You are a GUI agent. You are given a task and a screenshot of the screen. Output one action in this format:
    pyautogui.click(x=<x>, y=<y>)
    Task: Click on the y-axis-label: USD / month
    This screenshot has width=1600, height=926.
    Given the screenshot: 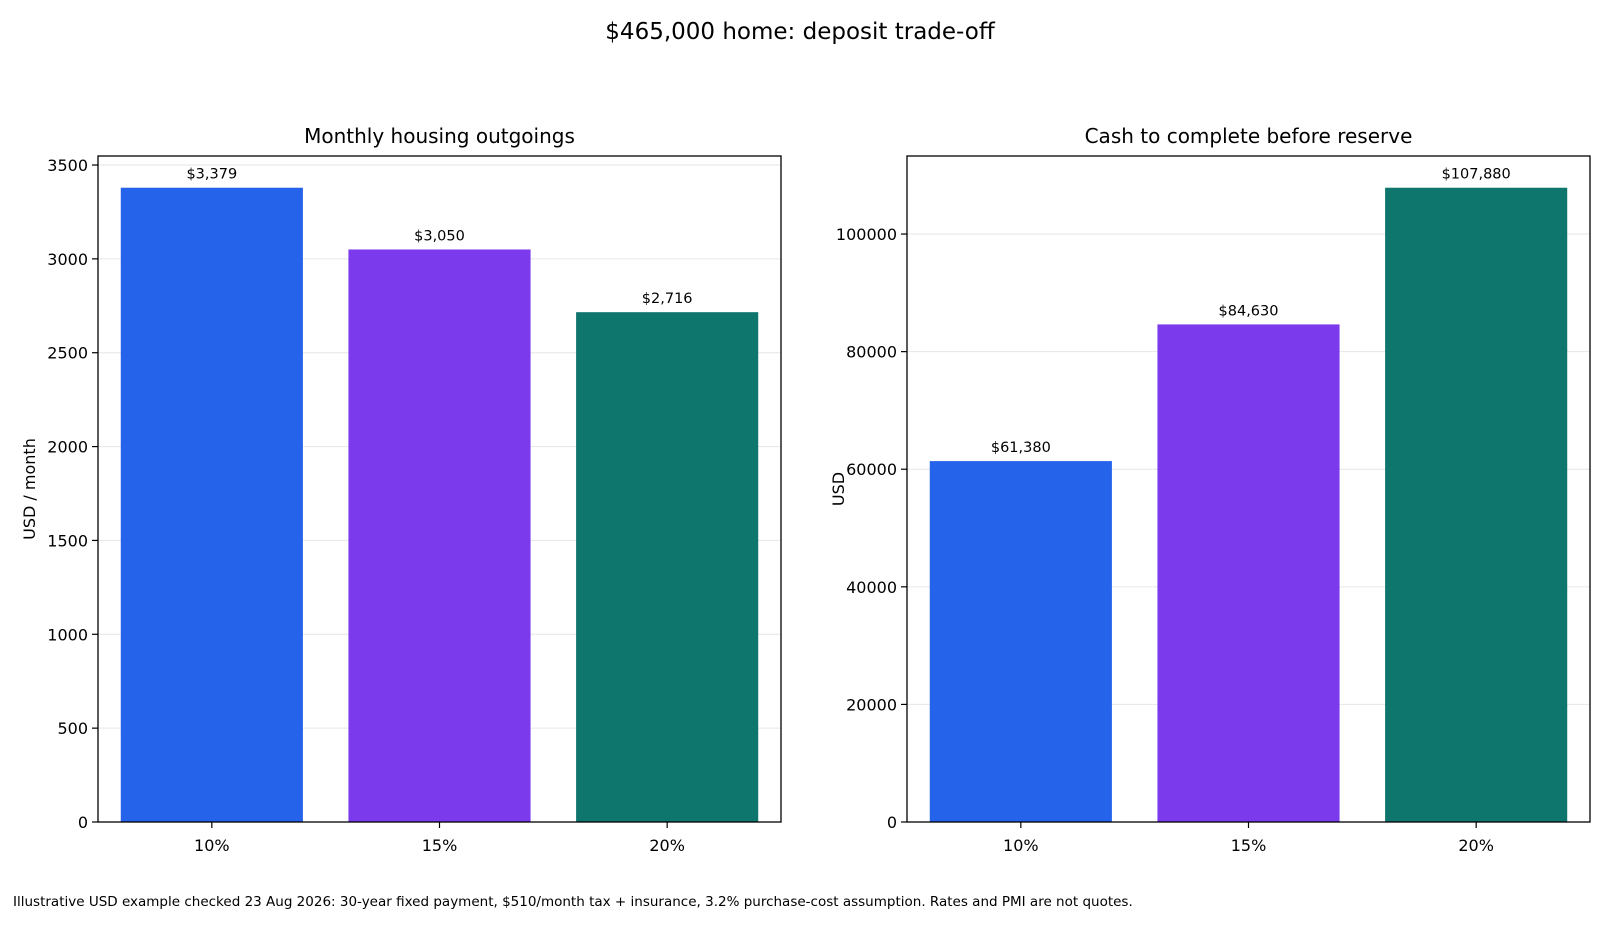 What is the action you would take?
    pyautogui.click(x=29, y=489)
    